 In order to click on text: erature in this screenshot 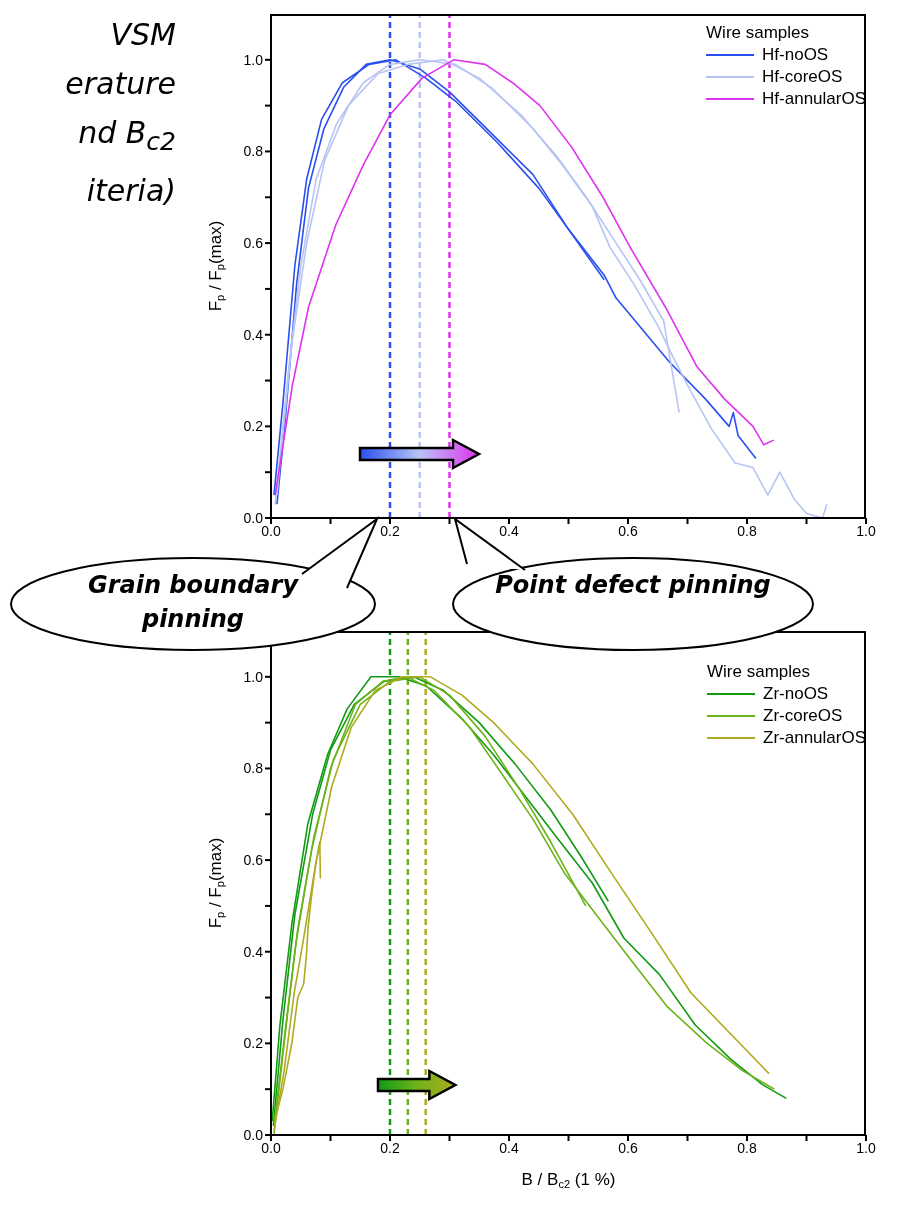, I will do `click(120, 83)`.